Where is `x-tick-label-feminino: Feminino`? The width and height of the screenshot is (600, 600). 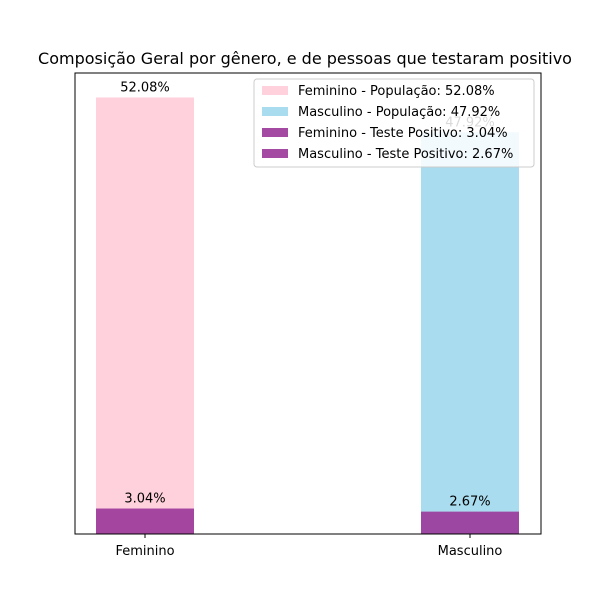 x-tick-label-feminino: Feminino is located at coordinates (144, 551).